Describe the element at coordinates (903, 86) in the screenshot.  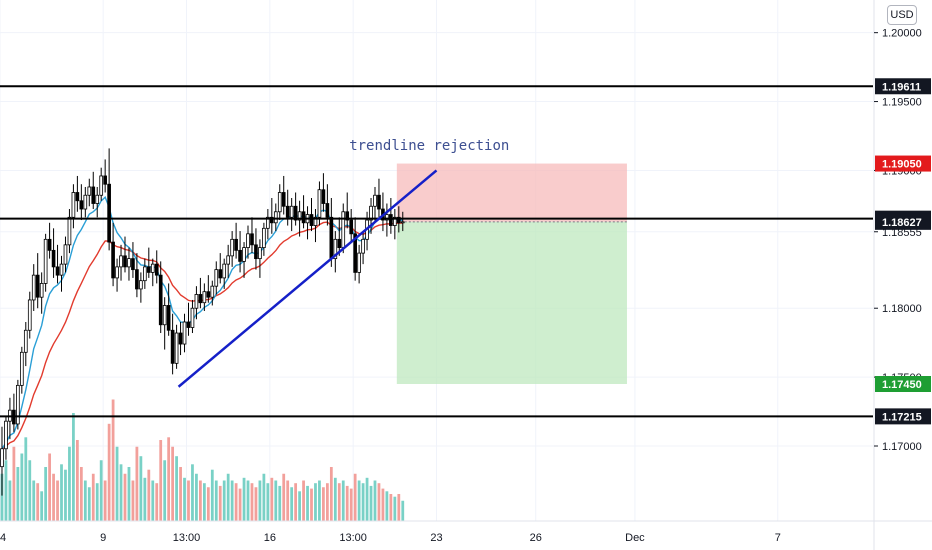
I see `price-badge` at that location.